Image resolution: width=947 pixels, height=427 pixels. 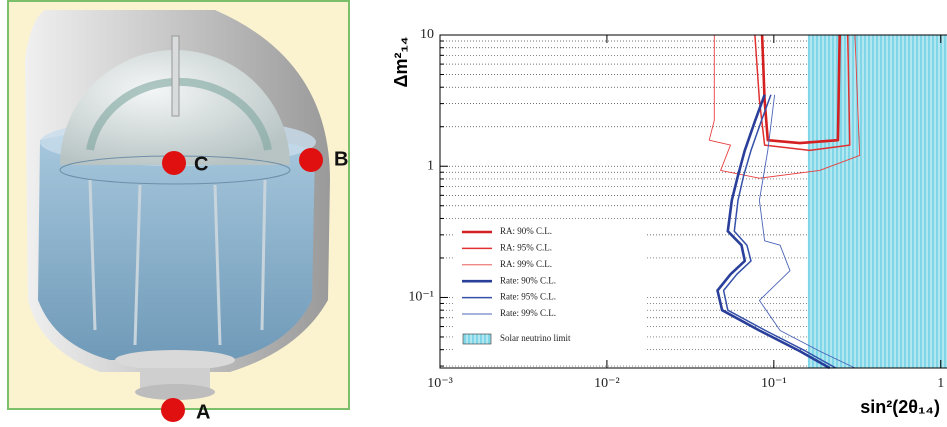 I want to click on y-axis-label: Δm²₁₄, so click(x=401, y=62).